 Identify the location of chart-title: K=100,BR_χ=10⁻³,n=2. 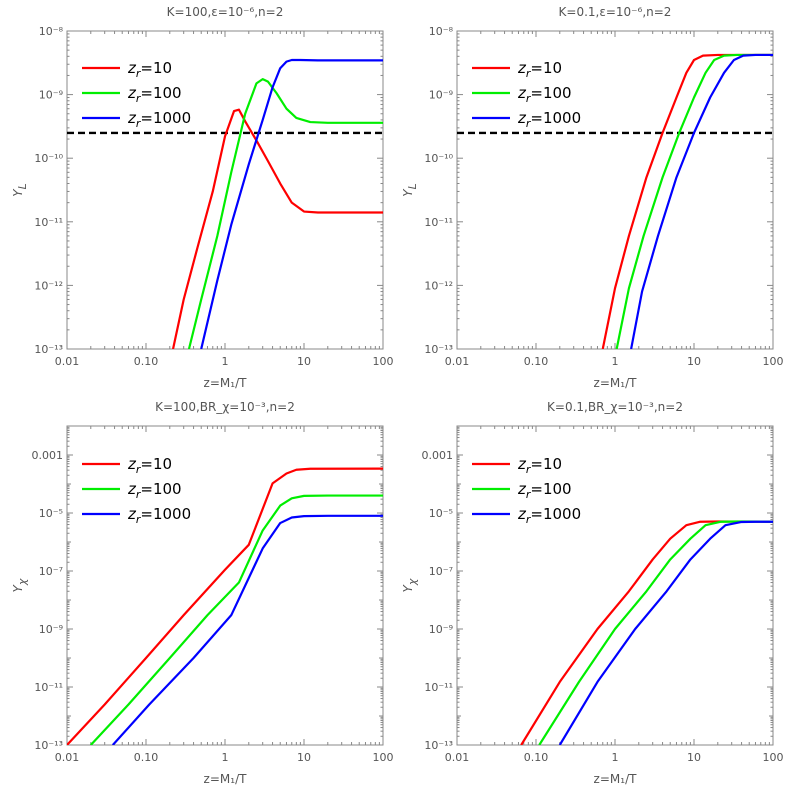
(225, 407).